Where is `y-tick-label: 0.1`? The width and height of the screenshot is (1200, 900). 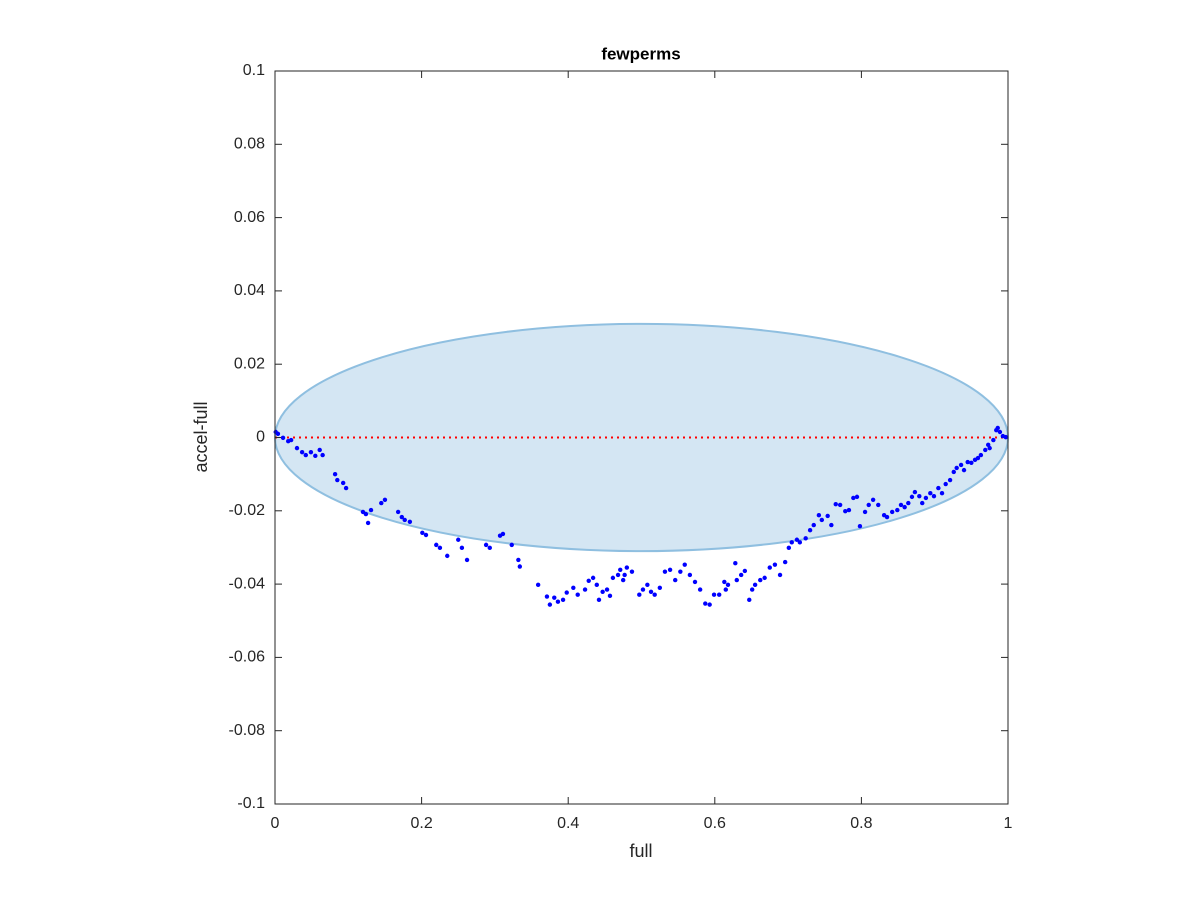
y-tick-label: 0.1 is located at coordinates (254, 70).